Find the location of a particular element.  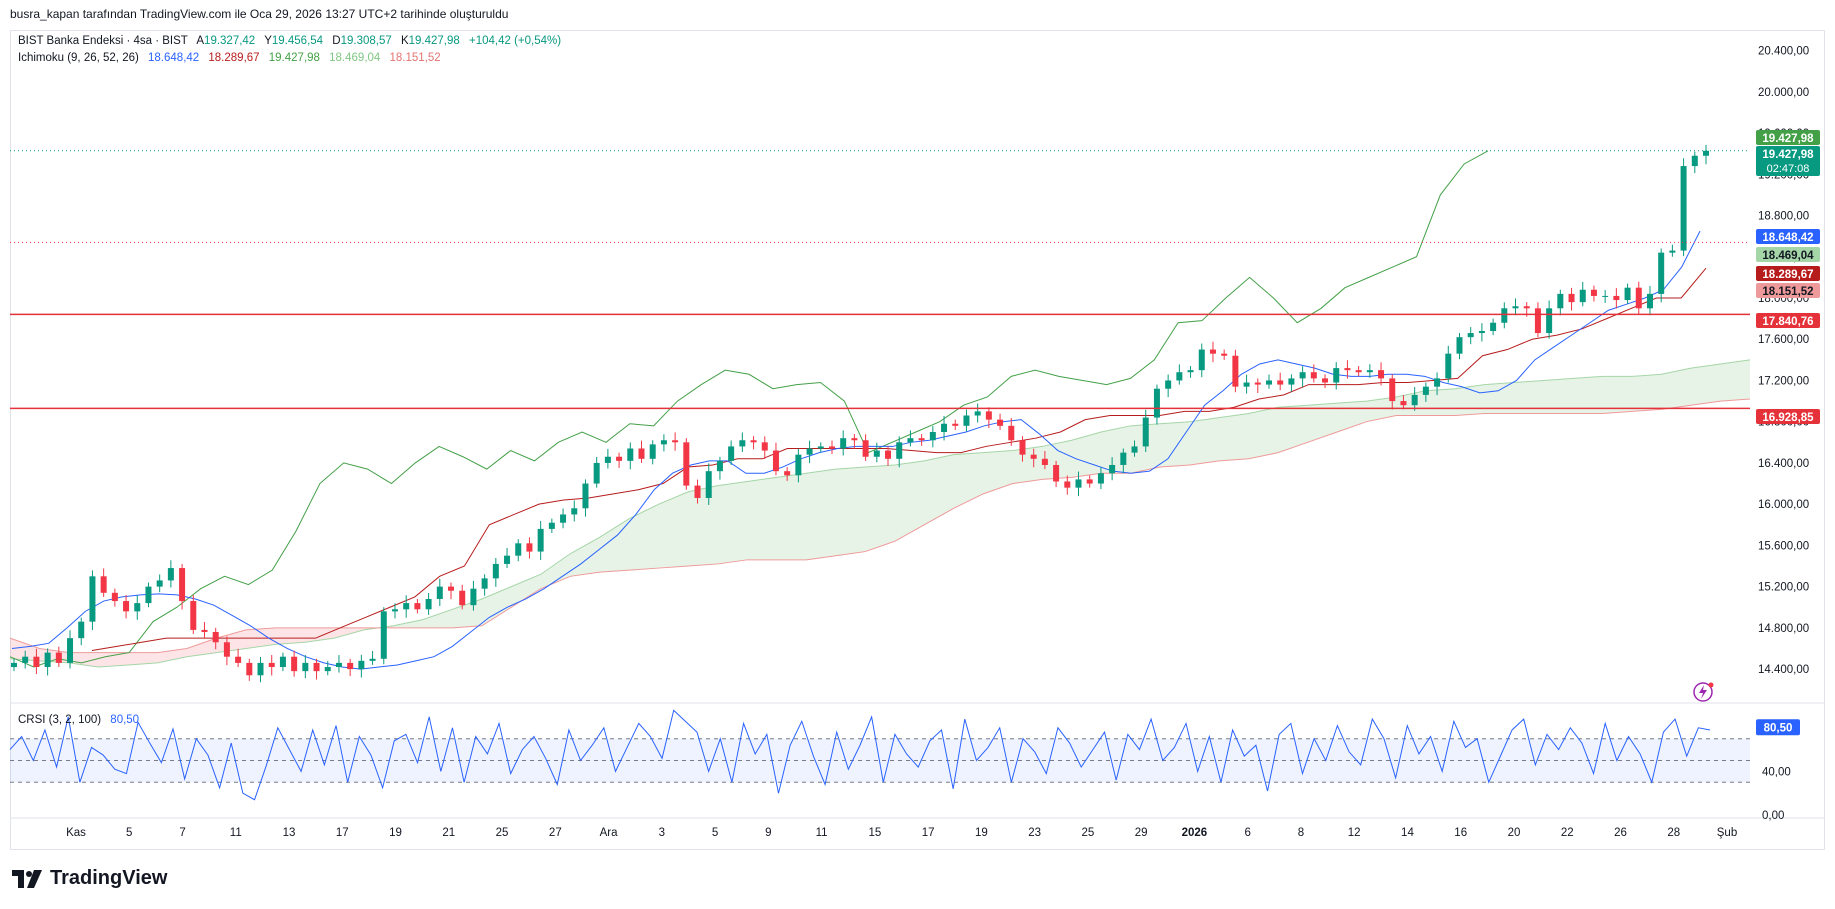

x-tick-label: 6 is located at coordinates (1247, 833).